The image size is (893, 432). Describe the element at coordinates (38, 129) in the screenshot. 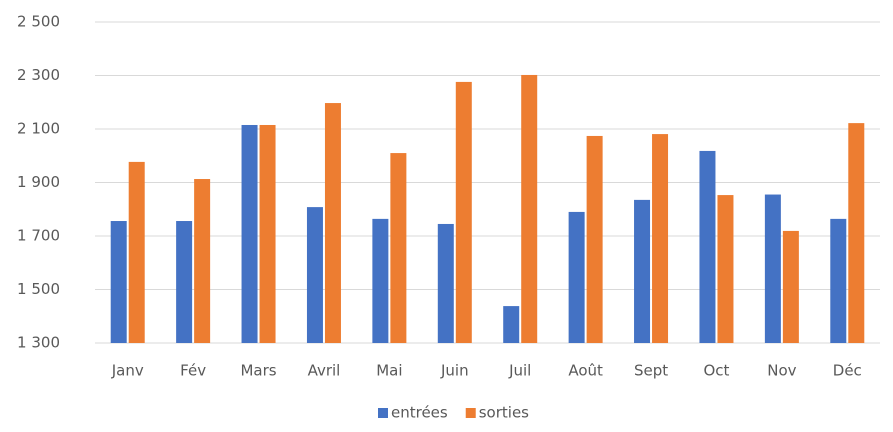

I see `y-tick-label: 2 100` at that location.